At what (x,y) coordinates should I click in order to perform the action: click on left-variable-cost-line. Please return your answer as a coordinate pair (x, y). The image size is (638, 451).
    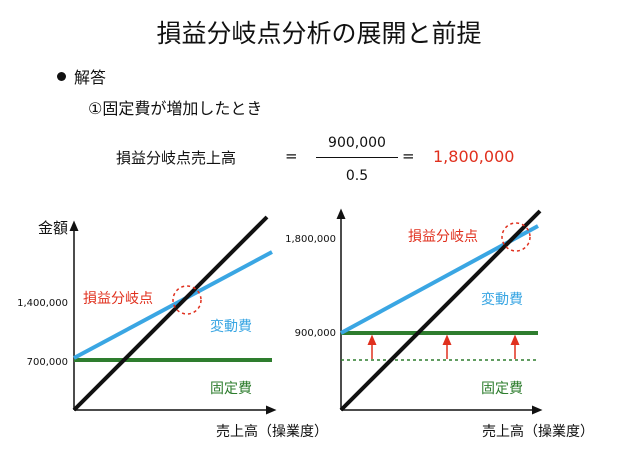
    Looking at the image, I should click on (173, 305).